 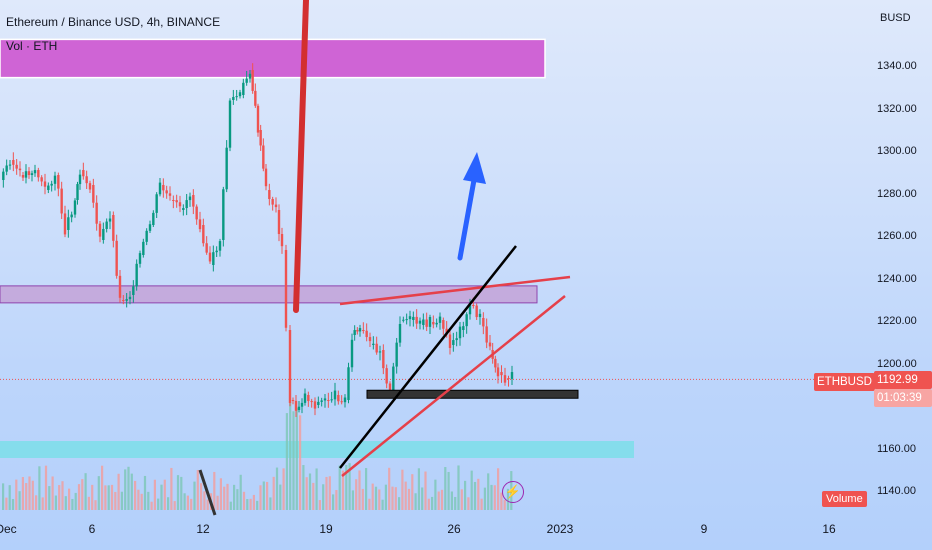 What do you see at coordinates (32, 46) in the screenshot?
I see `volume-legend: Vol · ETH` at bounding box center [32, 46].